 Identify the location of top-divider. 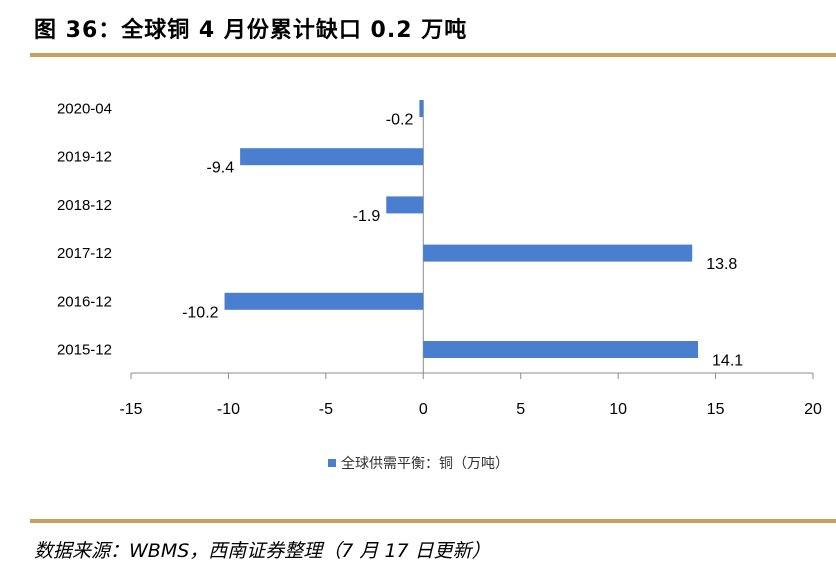
(433, 55).